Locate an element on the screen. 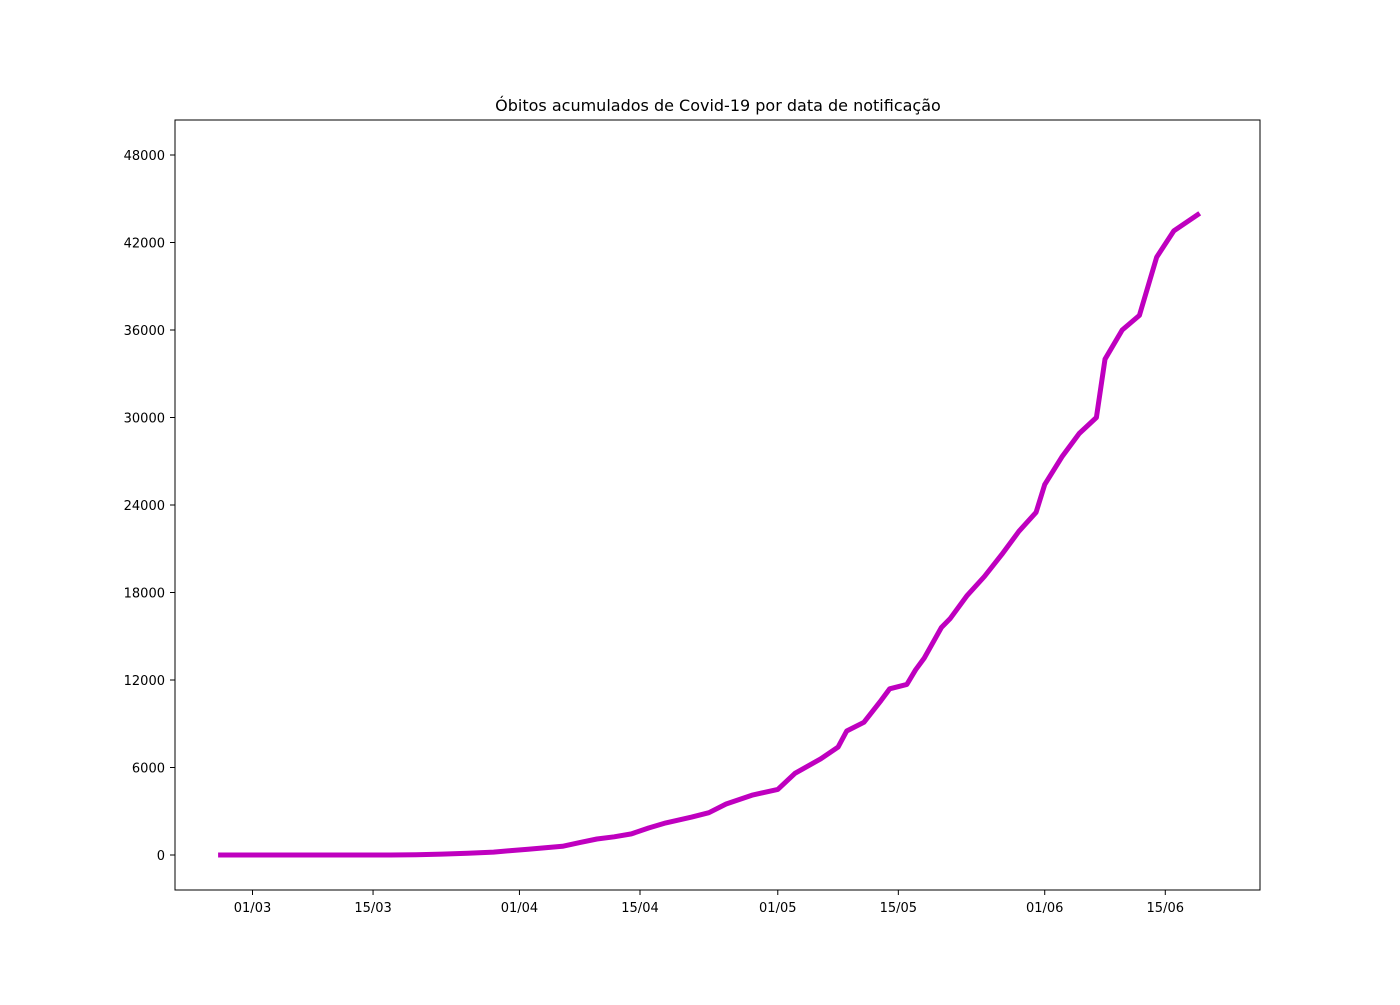 Image resolution: width=1400 pixels, height=1005 pixels. y-tick-label: 24000 is located at coordinates (144, 506).